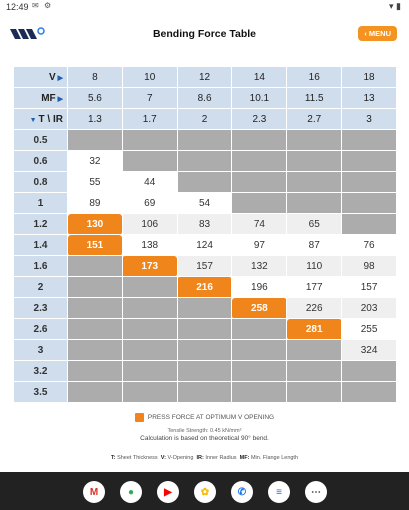  What do you see at coordinates (59, 99) in the screenshot?
I see `play-arrow-icon: ▶` at bounding box center [59, 99].